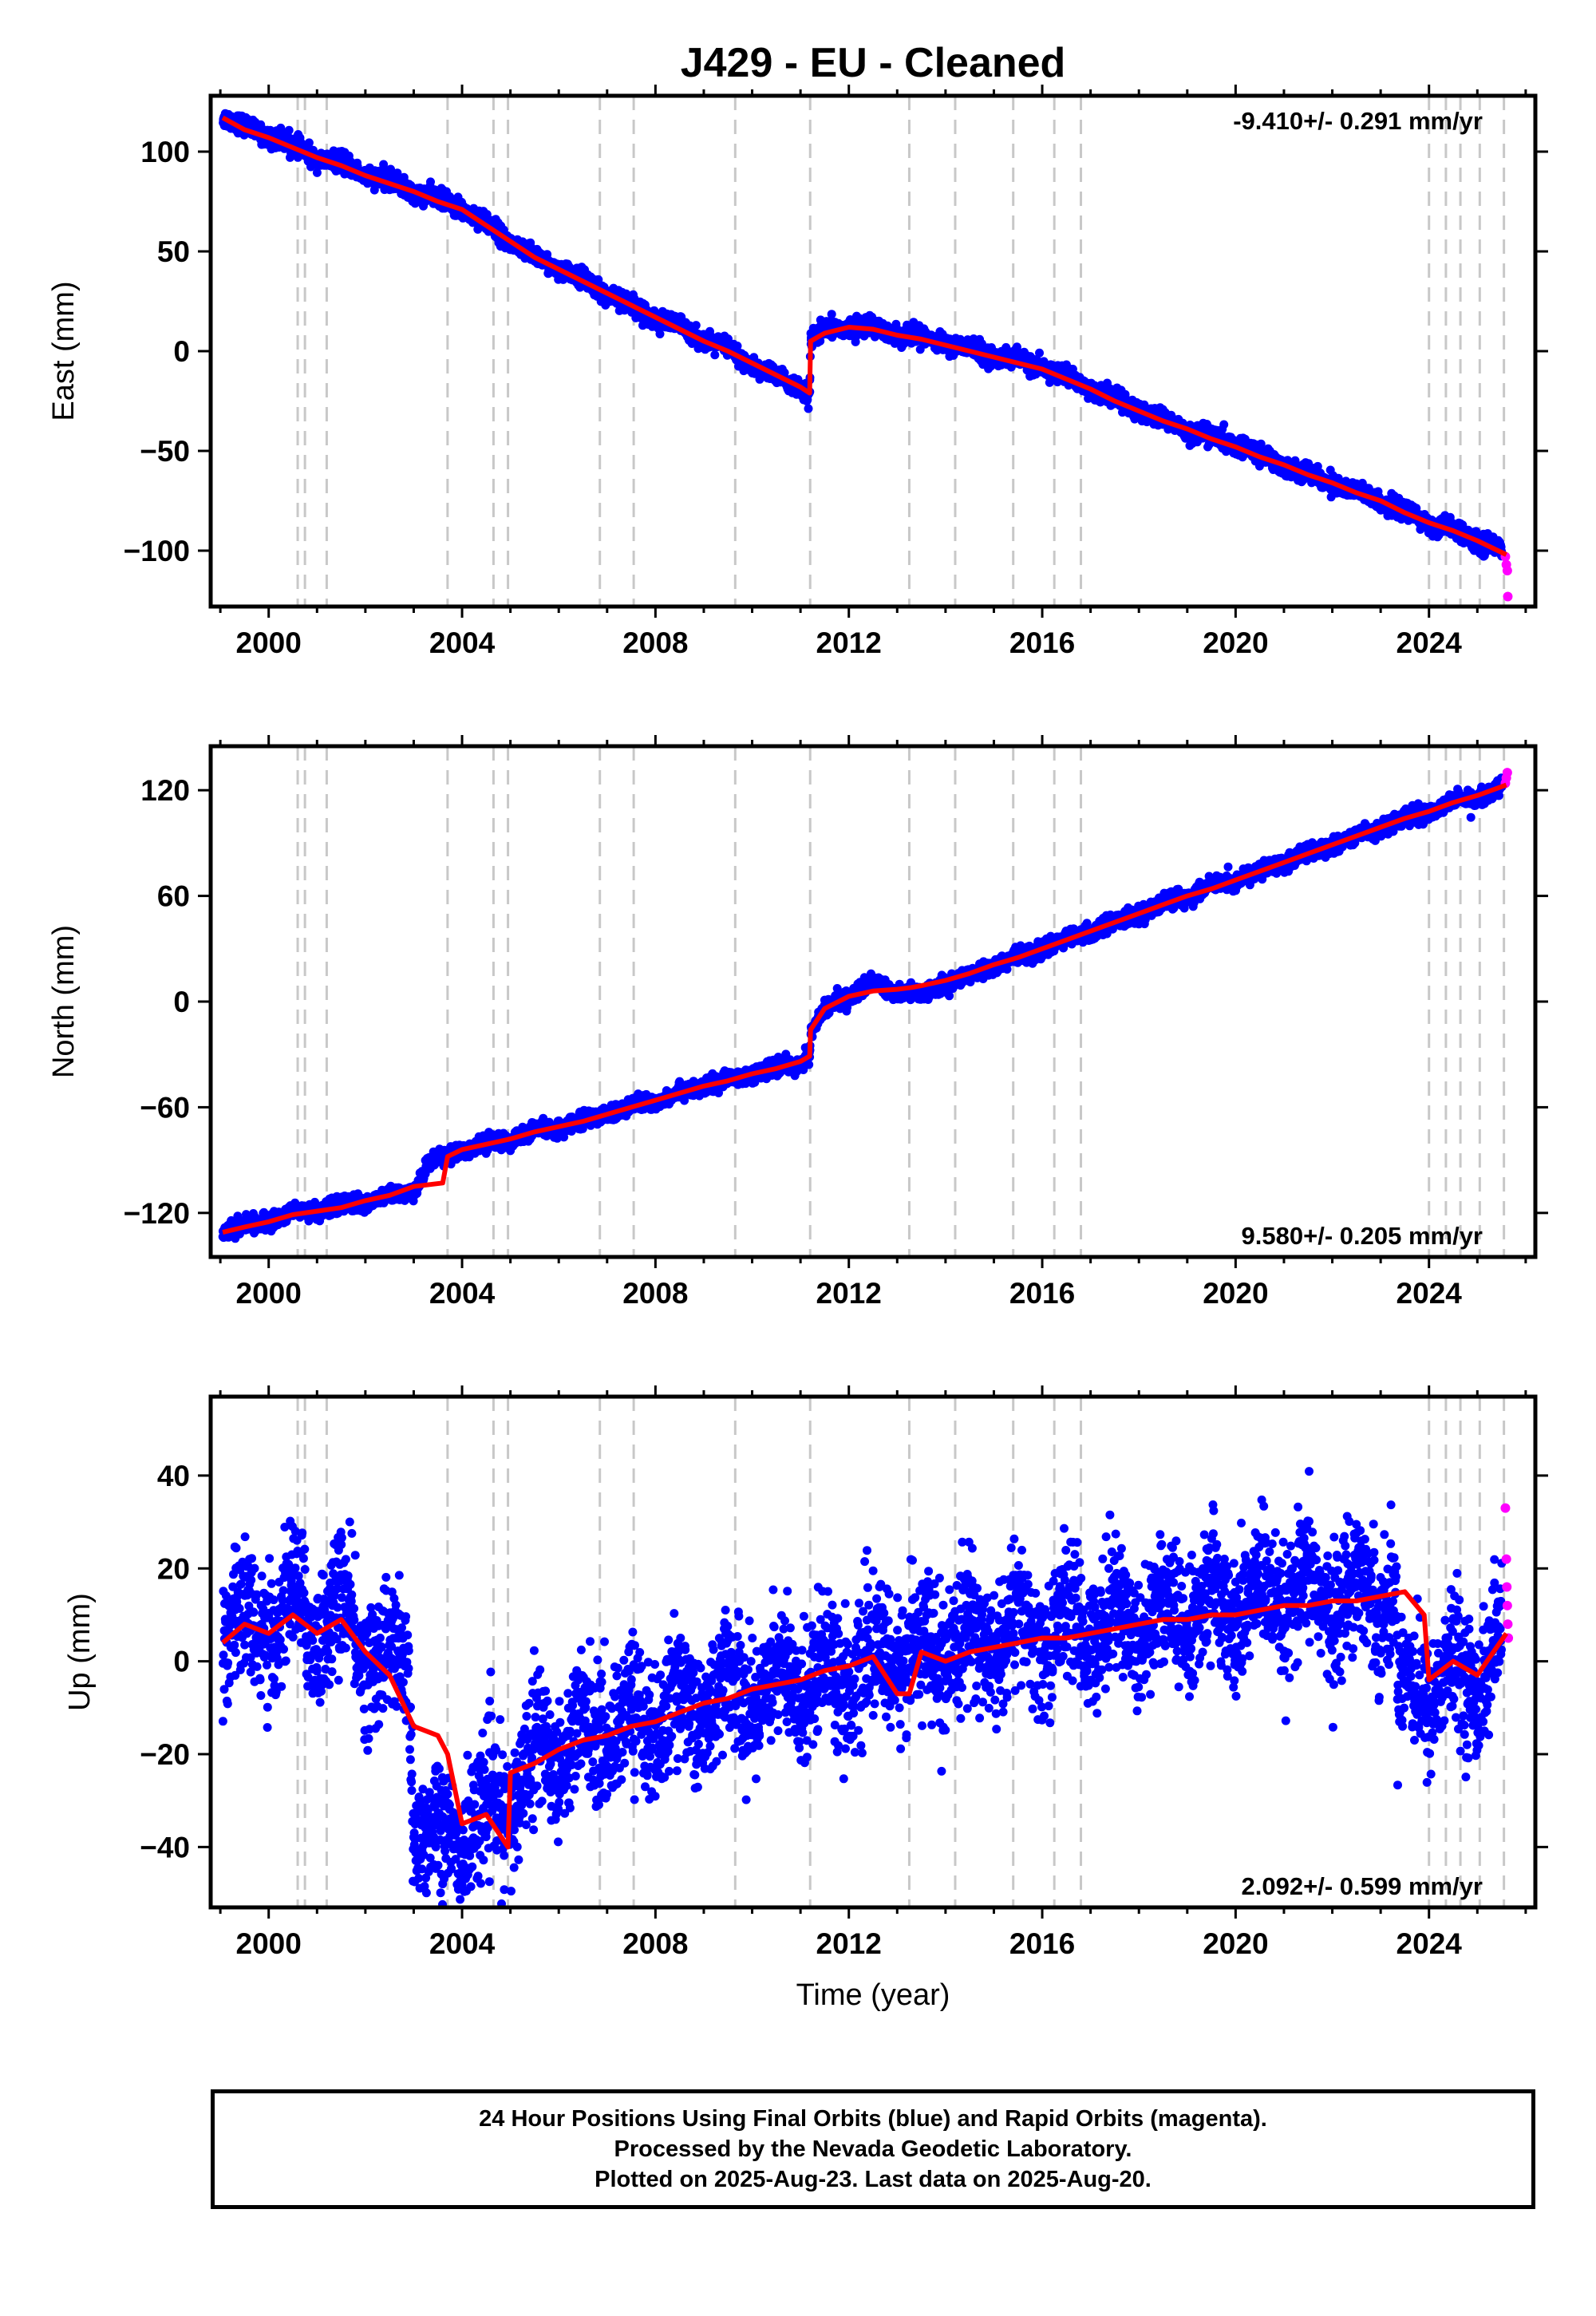 This screenshot has width=1596, height=2316. Describe the element at coordinates (873, 63) in the screenshot. I see `figure-title: J429 - EU - Cleaned` at that location.